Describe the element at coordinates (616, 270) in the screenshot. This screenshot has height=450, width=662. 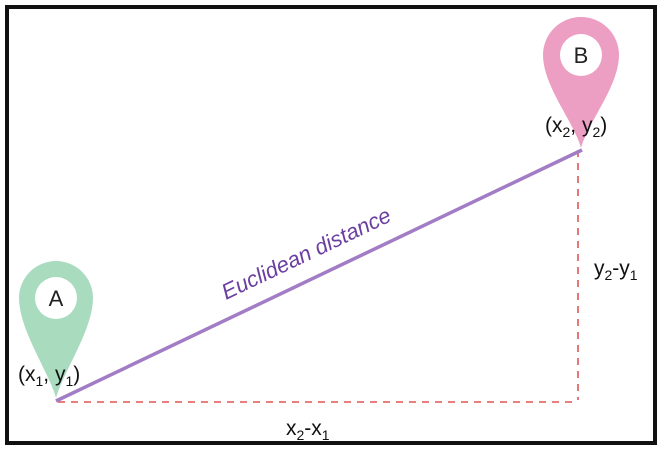
I see `vertical-difference-label: y2-y1` at that location.